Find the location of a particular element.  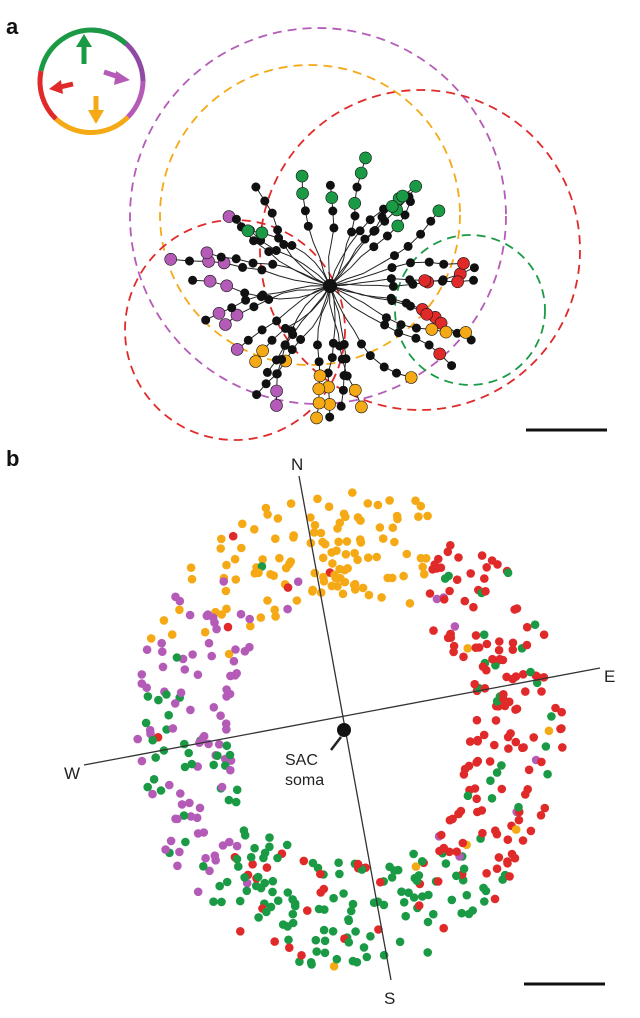

direction-legend-icon is located at coordinates (91, 81).